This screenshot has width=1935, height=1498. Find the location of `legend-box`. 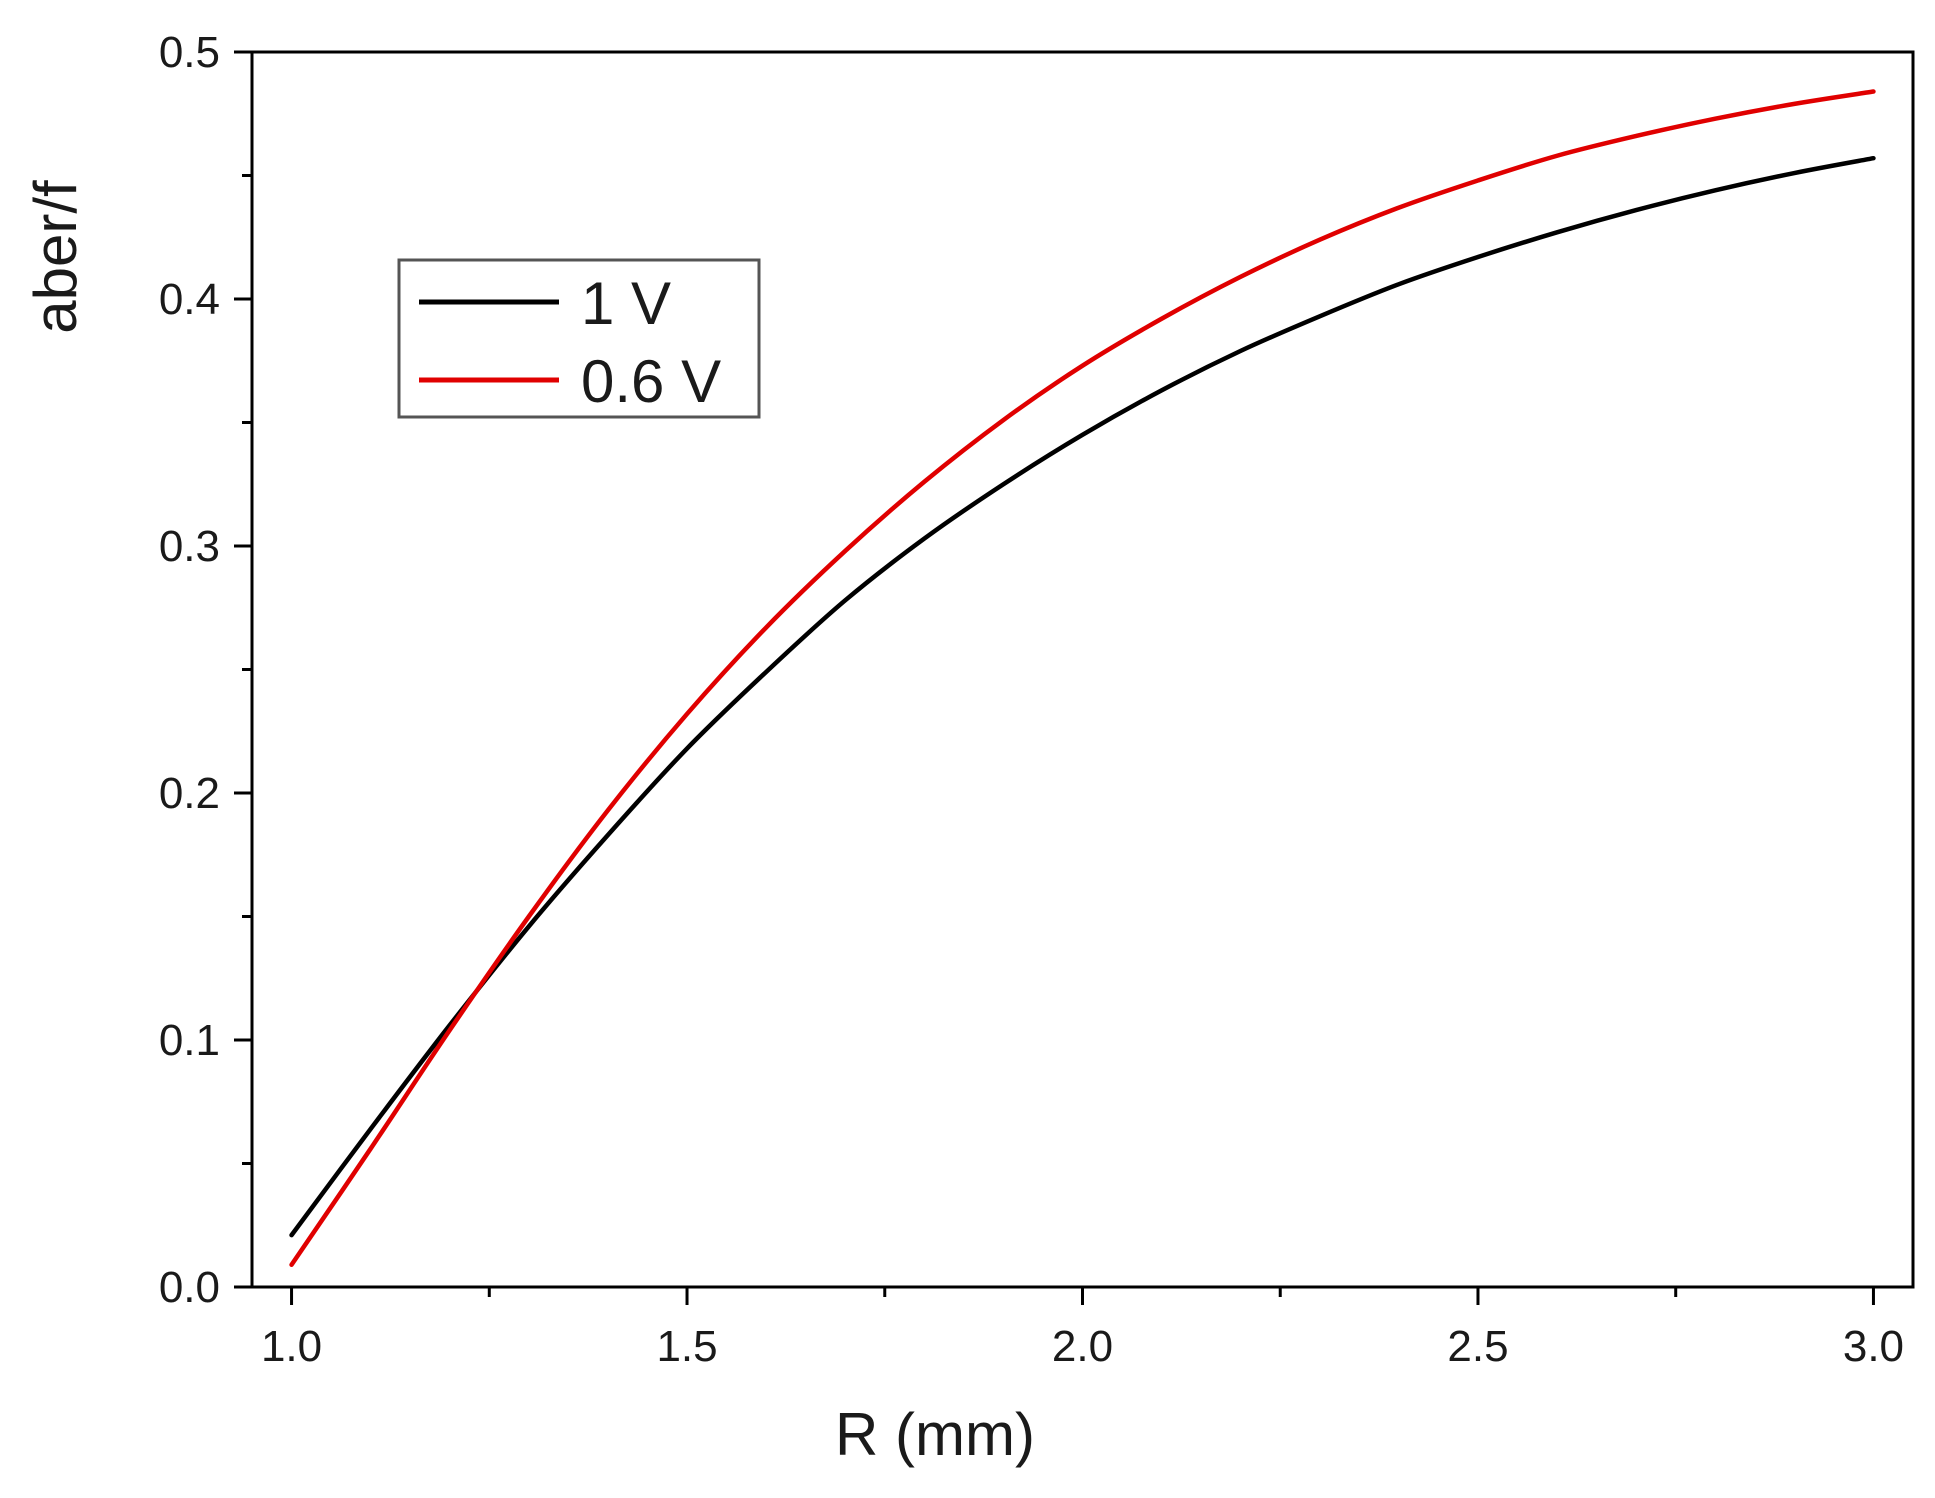

legend-box is located at coordinates (579, 338).